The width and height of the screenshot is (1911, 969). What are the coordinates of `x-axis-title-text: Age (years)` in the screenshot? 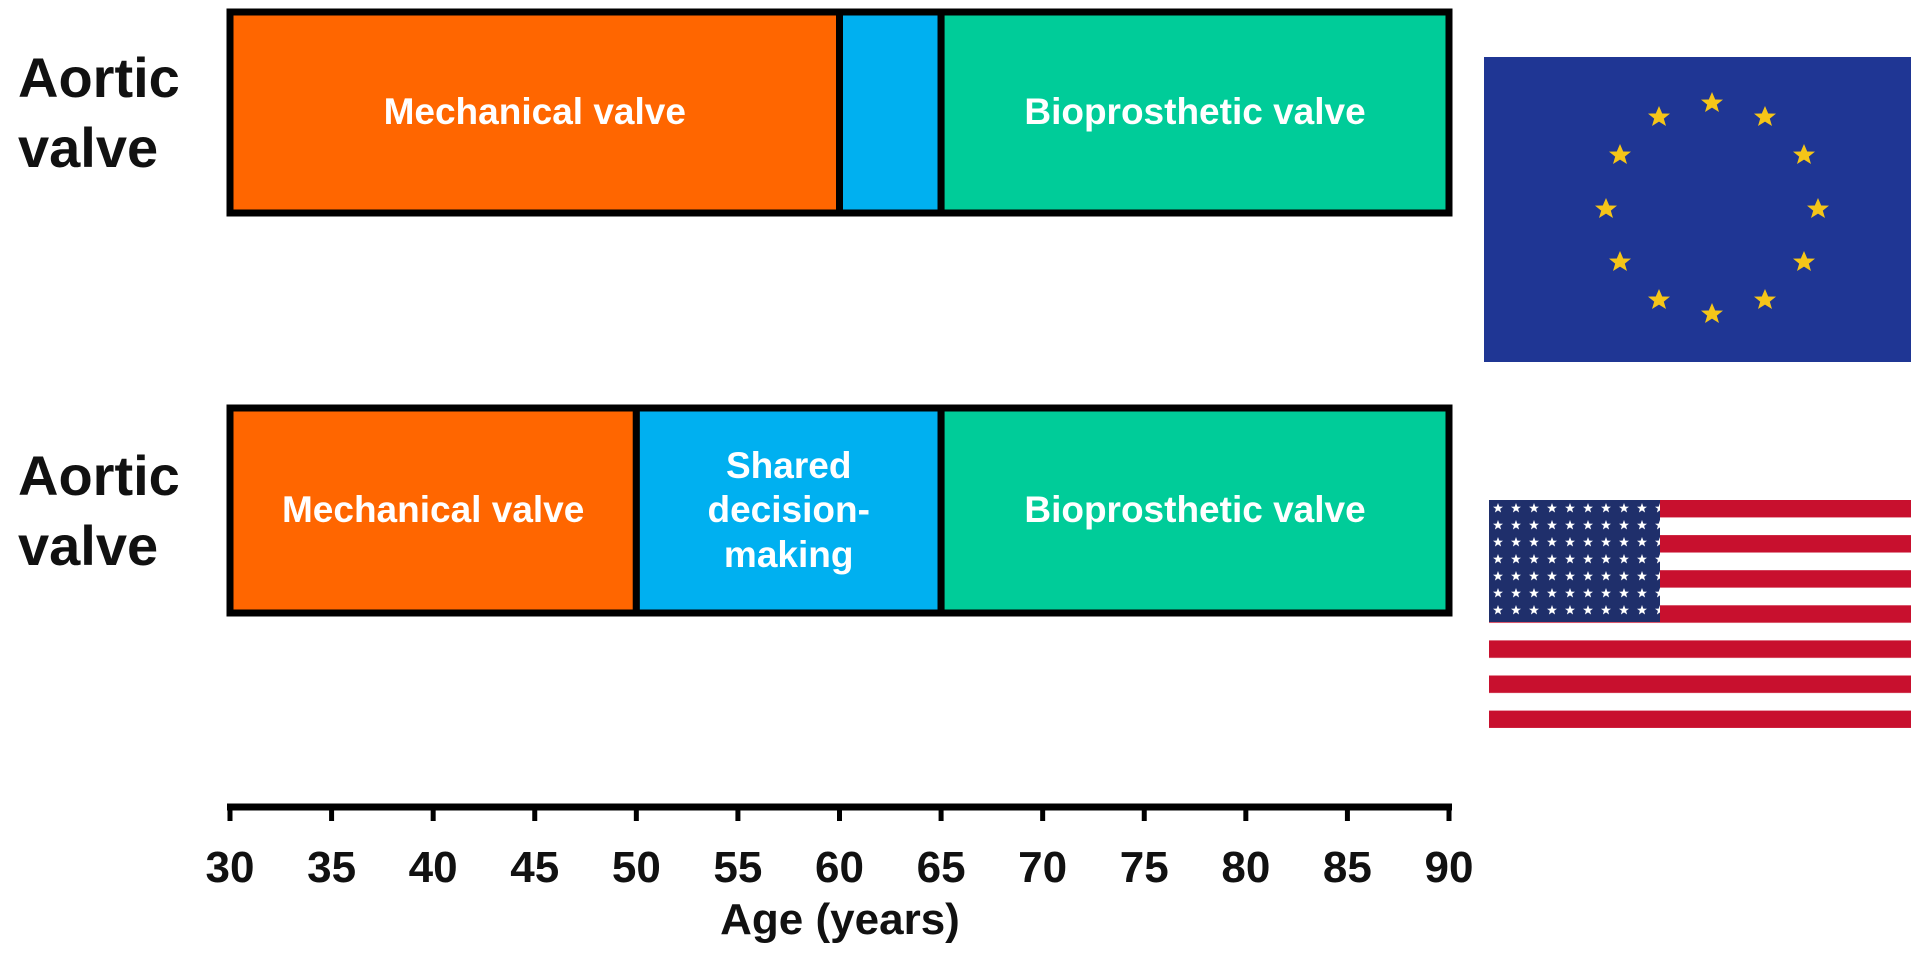 It's located at (840, 919).